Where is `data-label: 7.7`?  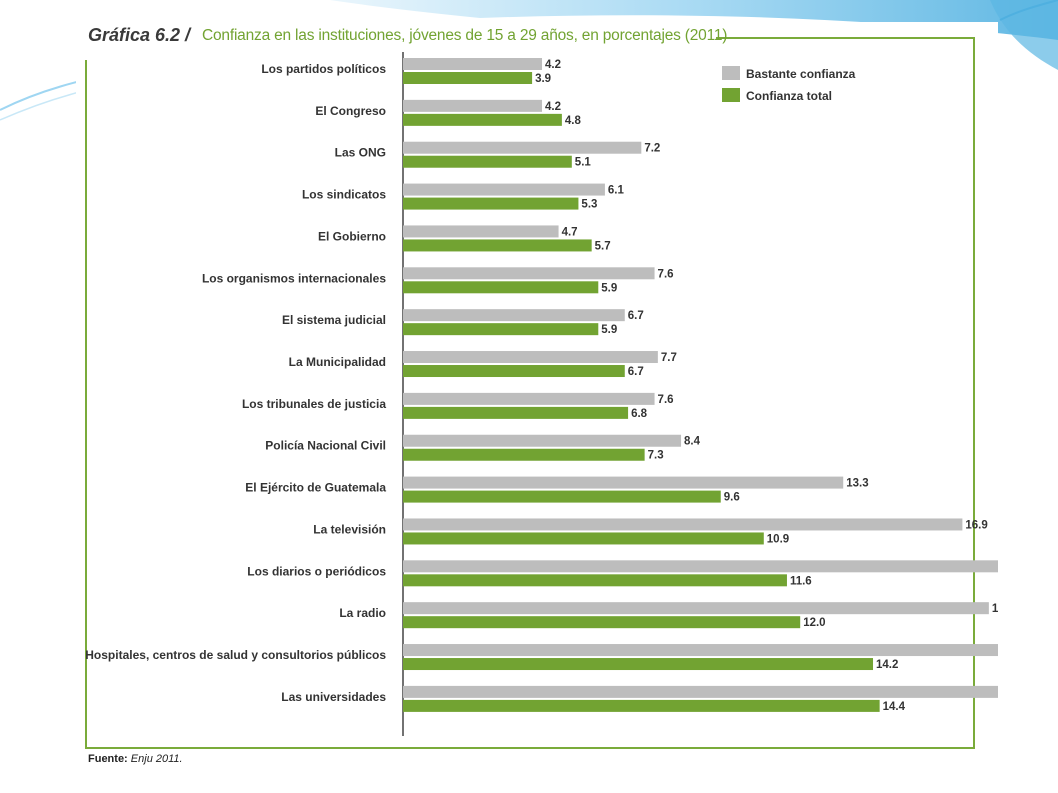 data-label: 7.7 is located at coordinates (669, 358).